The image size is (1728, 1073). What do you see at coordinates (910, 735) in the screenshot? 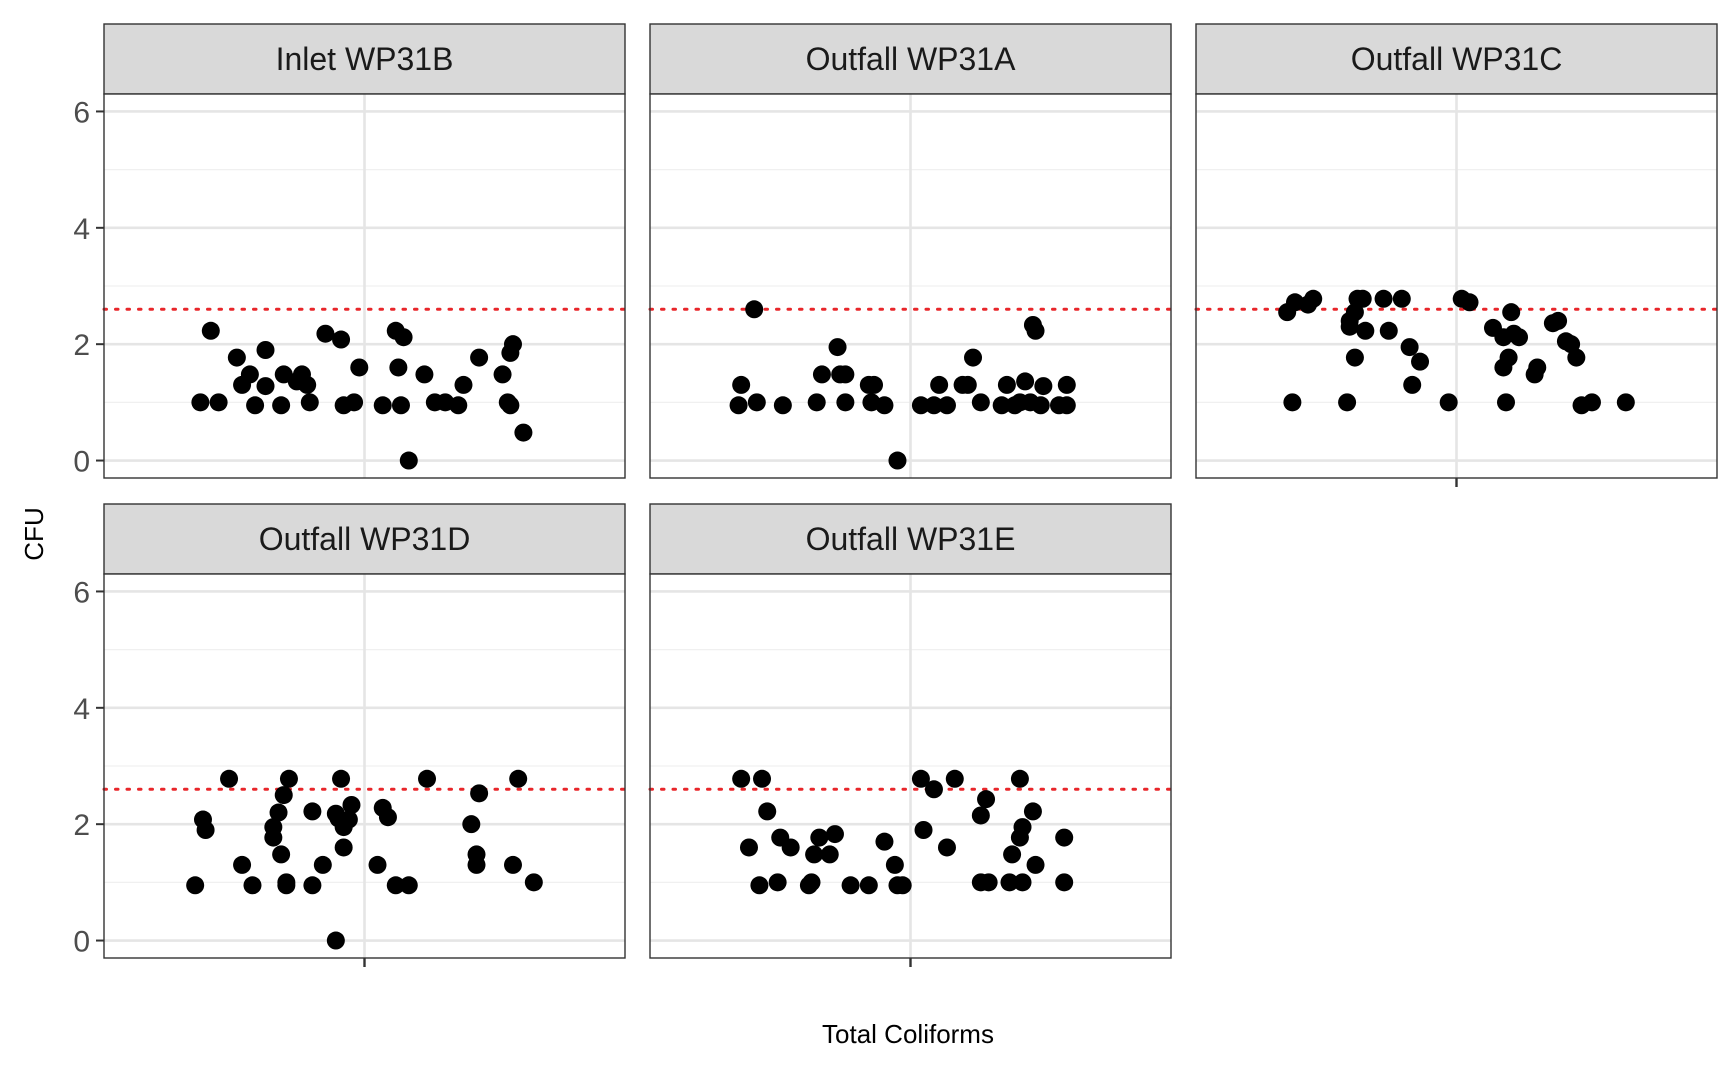
I see `panel-outfall-wp31e: Outfall WP31E` at bounding box center [910, 735].